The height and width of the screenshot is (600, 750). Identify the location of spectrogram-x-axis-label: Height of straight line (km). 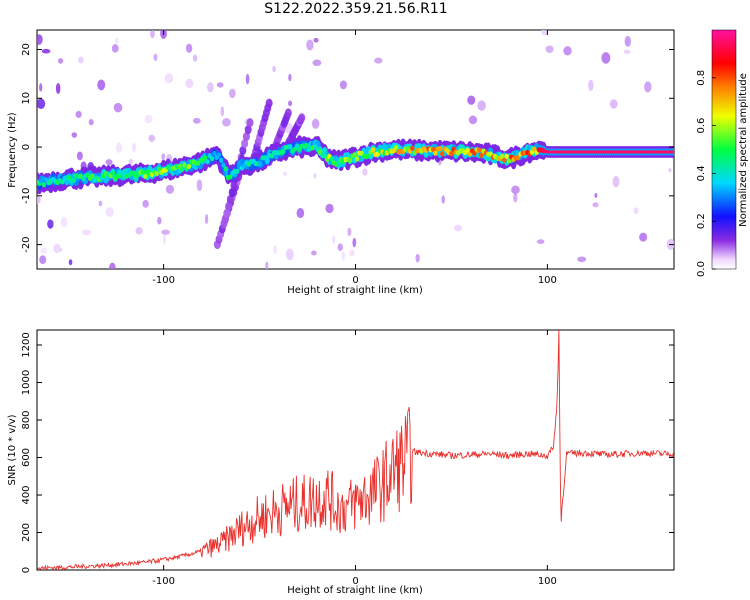
(355, 290).